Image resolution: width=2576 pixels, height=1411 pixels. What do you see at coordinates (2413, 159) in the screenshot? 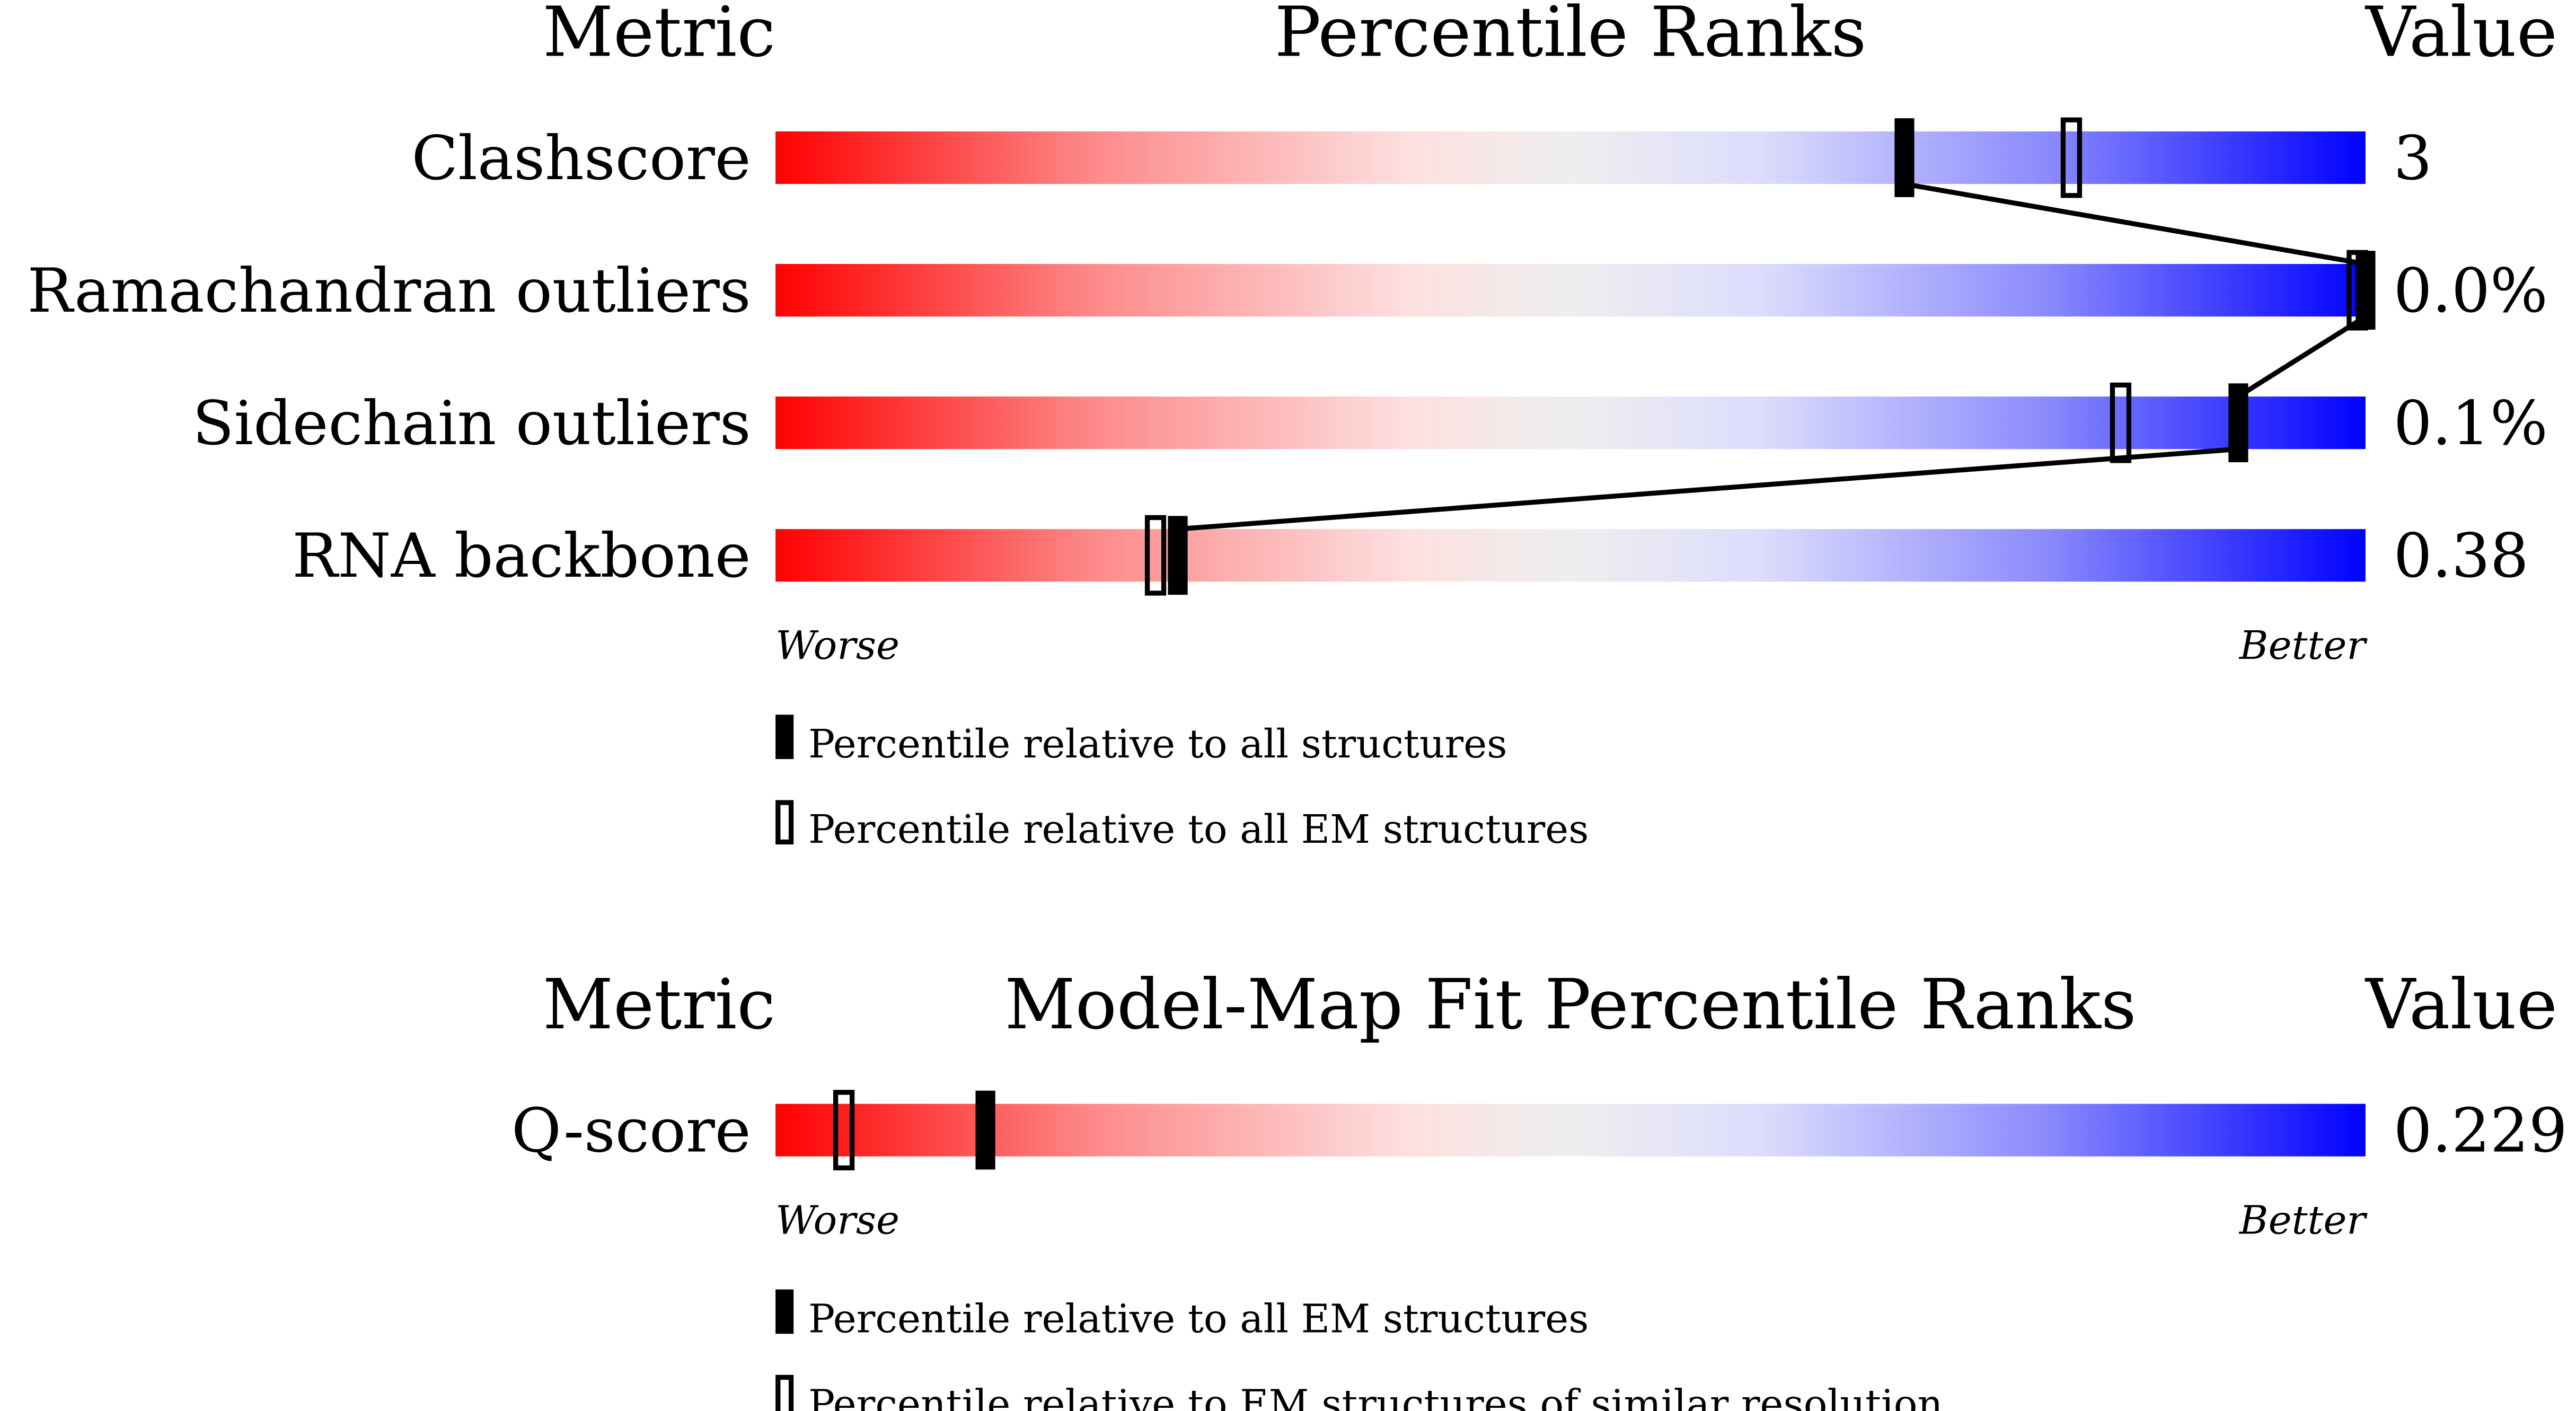
I see `metric-value: 3` at bounding box center [2413, 159].